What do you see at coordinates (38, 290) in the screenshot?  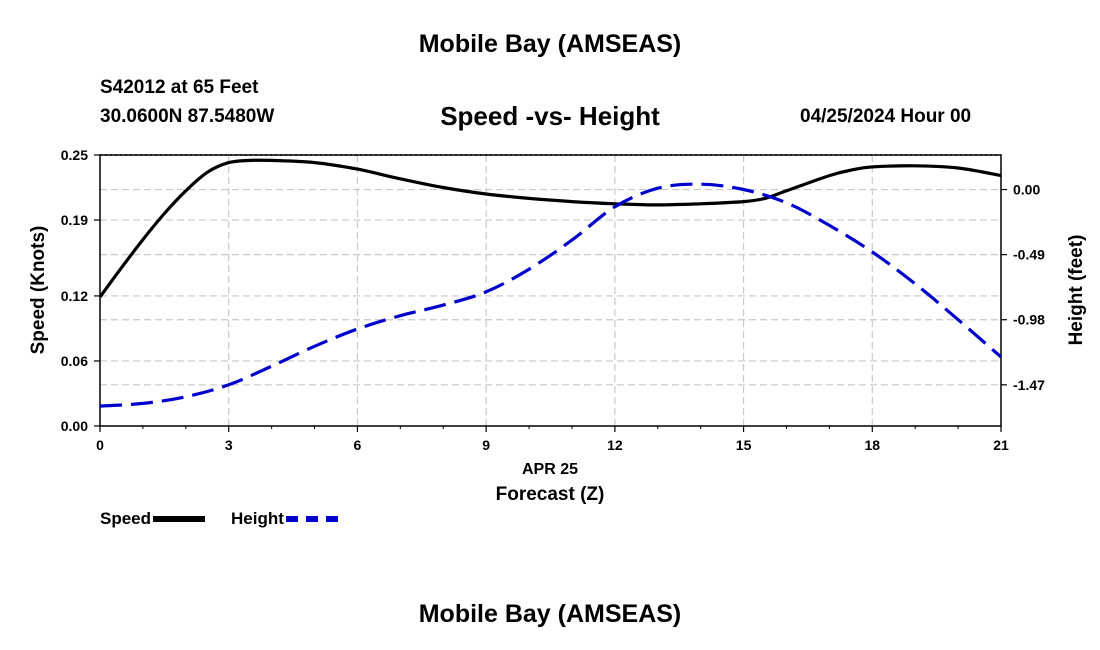 I see `y-axis-label: Speed (Knots)` at bounding box center [38, 290].